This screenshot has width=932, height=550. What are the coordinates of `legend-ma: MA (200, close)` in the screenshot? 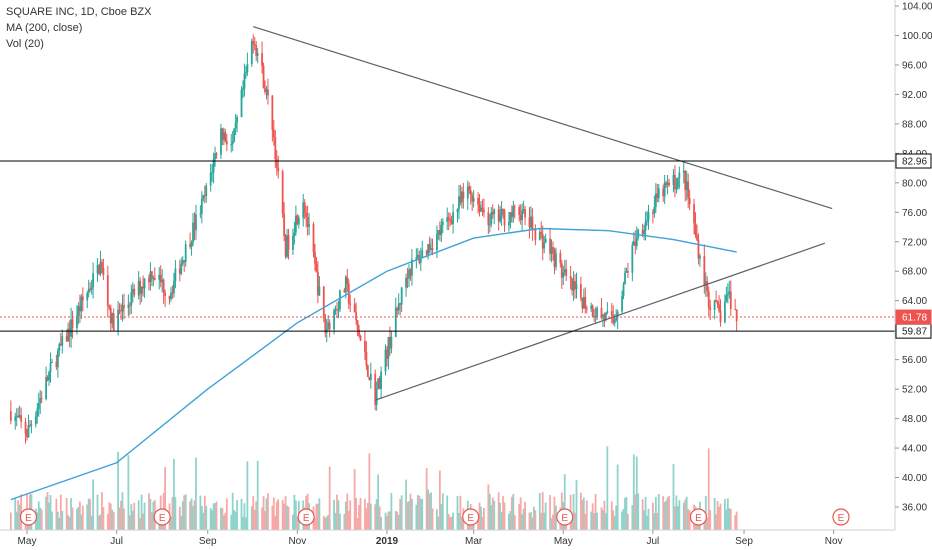 It's located at (44, 28).